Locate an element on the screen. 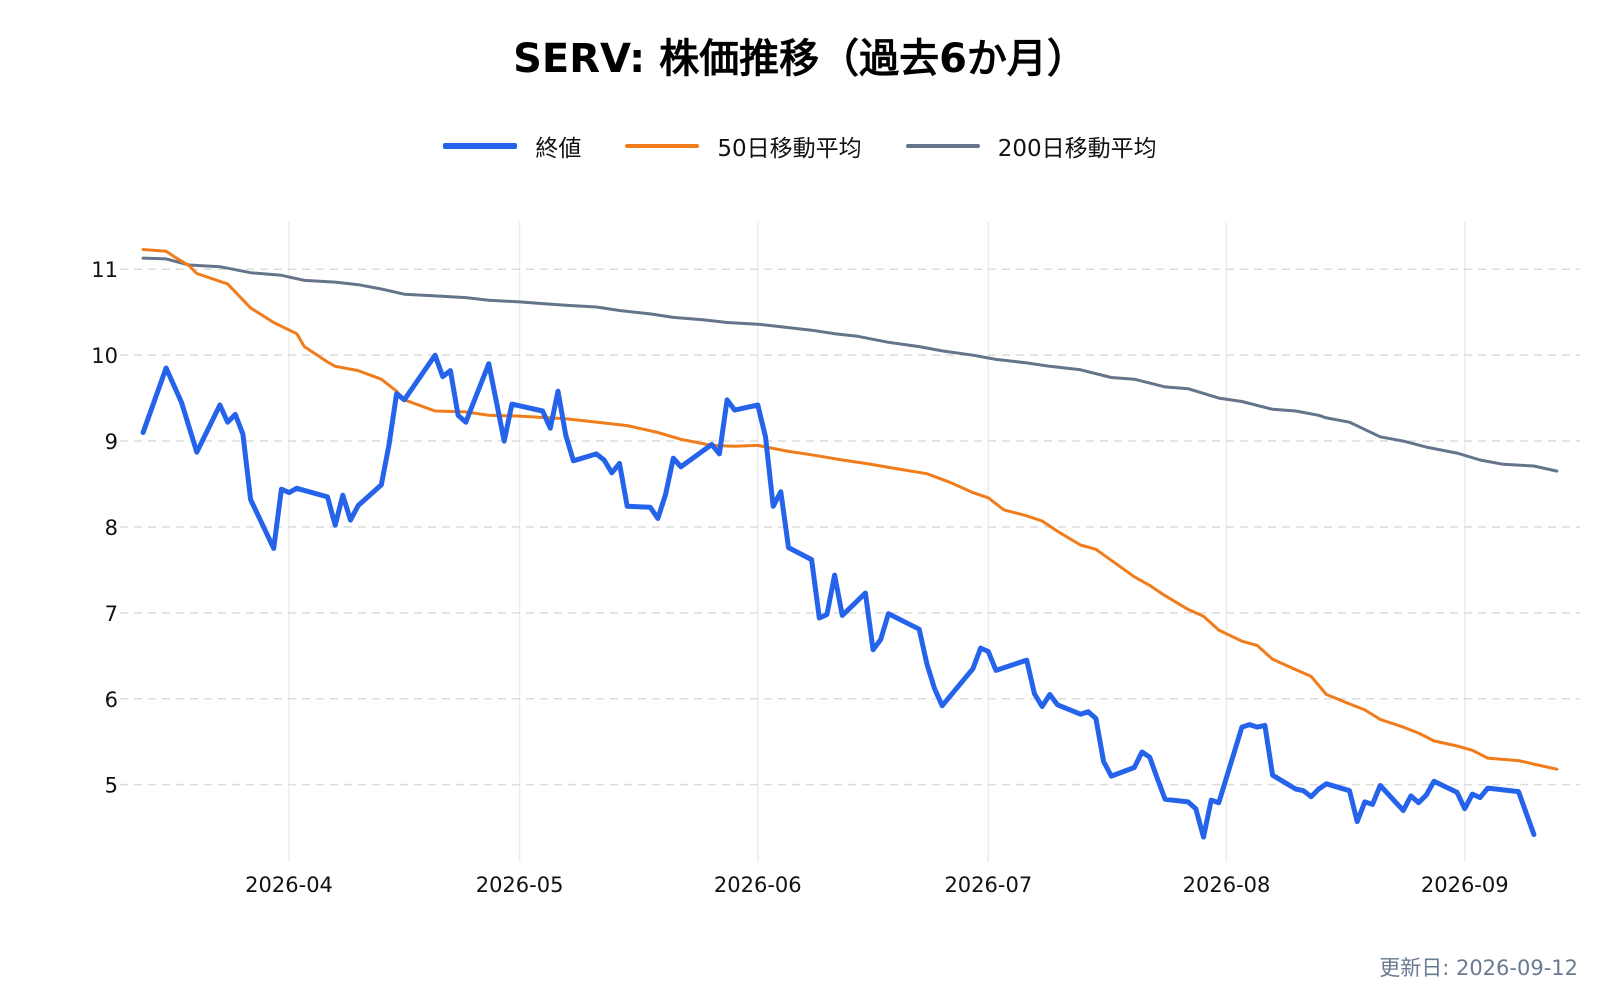 Image resolution: width=1600 pixels, height=1000 pixels. x-tick-label: 2026-09 is located at coordinates (1465, 885).